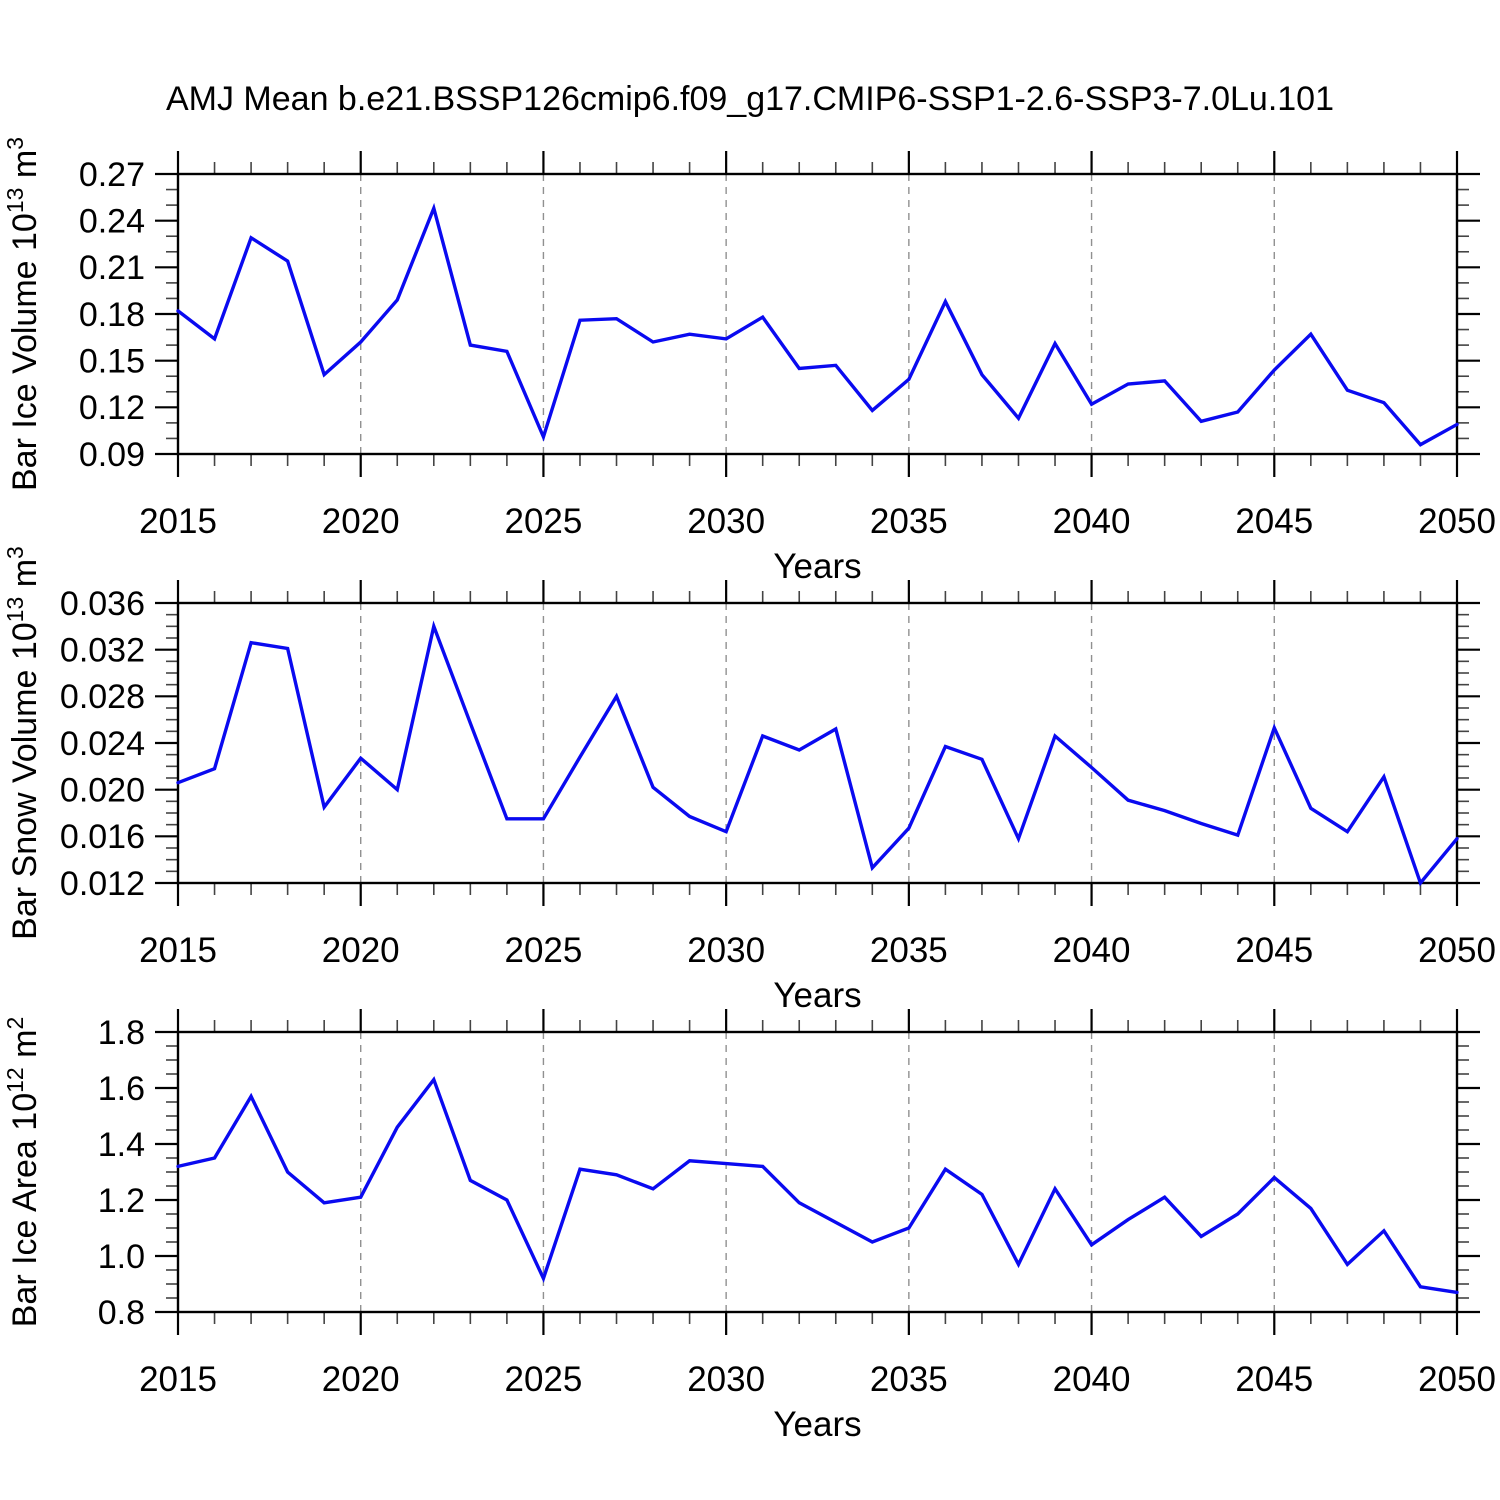 This screenshot has height=1500, width=1500. Describe the element at coordinates (121, 1145) in the screenshot. I see `y-tick-label: 1.4` at that location.